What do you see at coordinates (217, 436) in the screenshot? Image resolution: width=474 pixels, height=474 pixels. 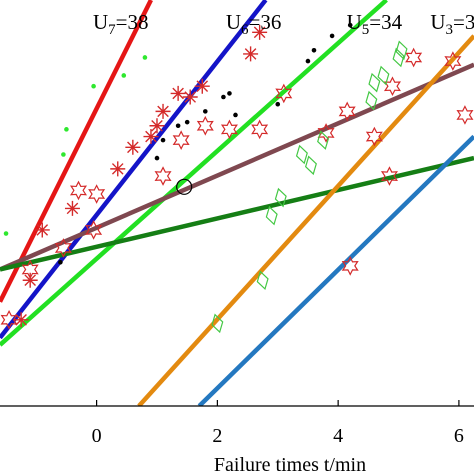 I see `x-tick-label-2: 2` at bounding box center [217, 436].